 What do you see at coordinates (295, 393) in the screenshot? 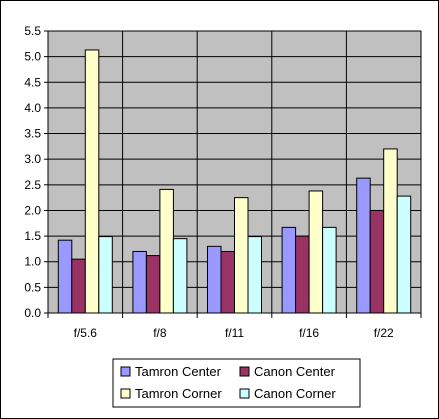
I see `legend-label: Canon Corner` at bounding box center [295, 393].